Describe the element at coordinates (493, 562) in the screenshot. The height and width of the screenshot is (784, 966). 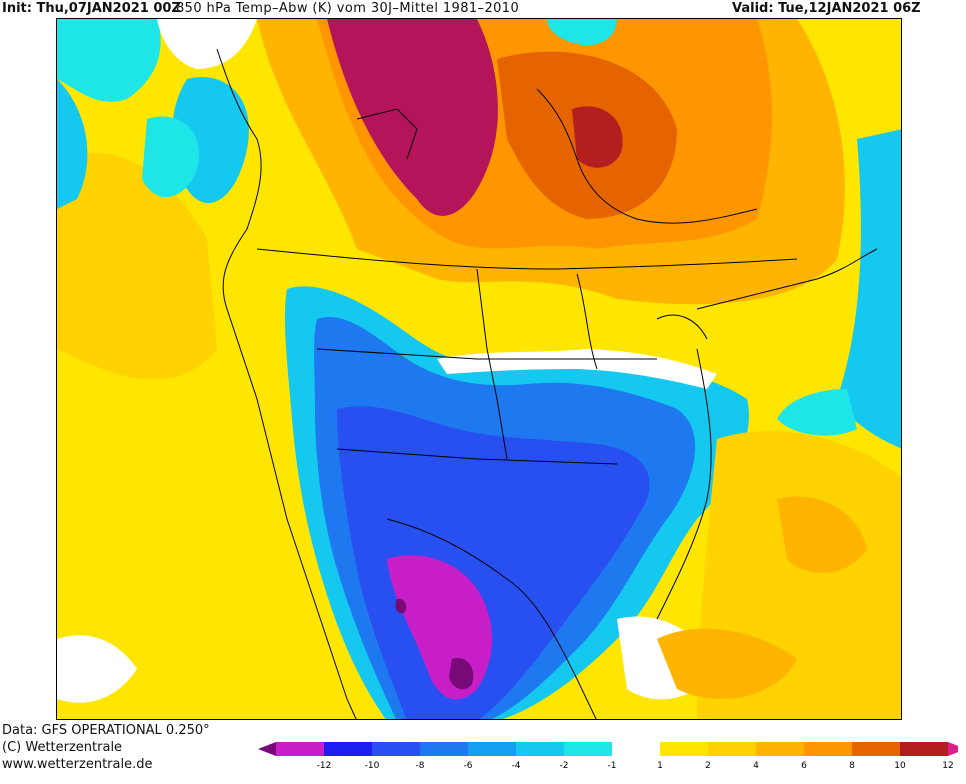
I see `very-cold-core` at that location.